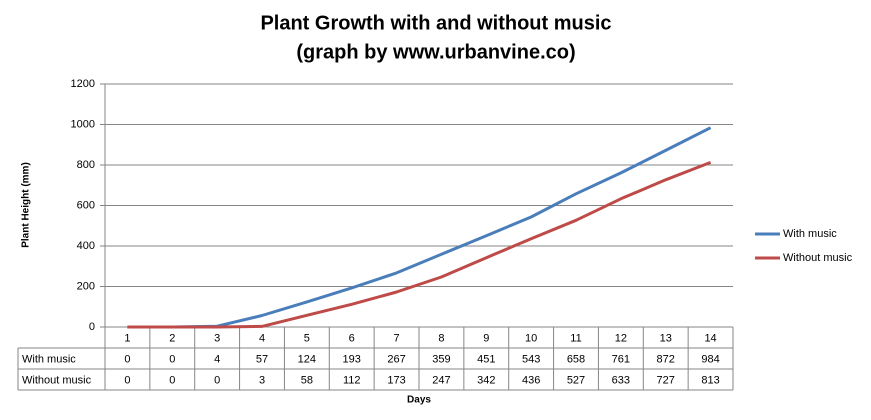 This screenshot has width=871, height=420. What do you see at coordinates (307, 359) in the screenshot?
I see `table-cell: 124` at bounding box center [307, 359].